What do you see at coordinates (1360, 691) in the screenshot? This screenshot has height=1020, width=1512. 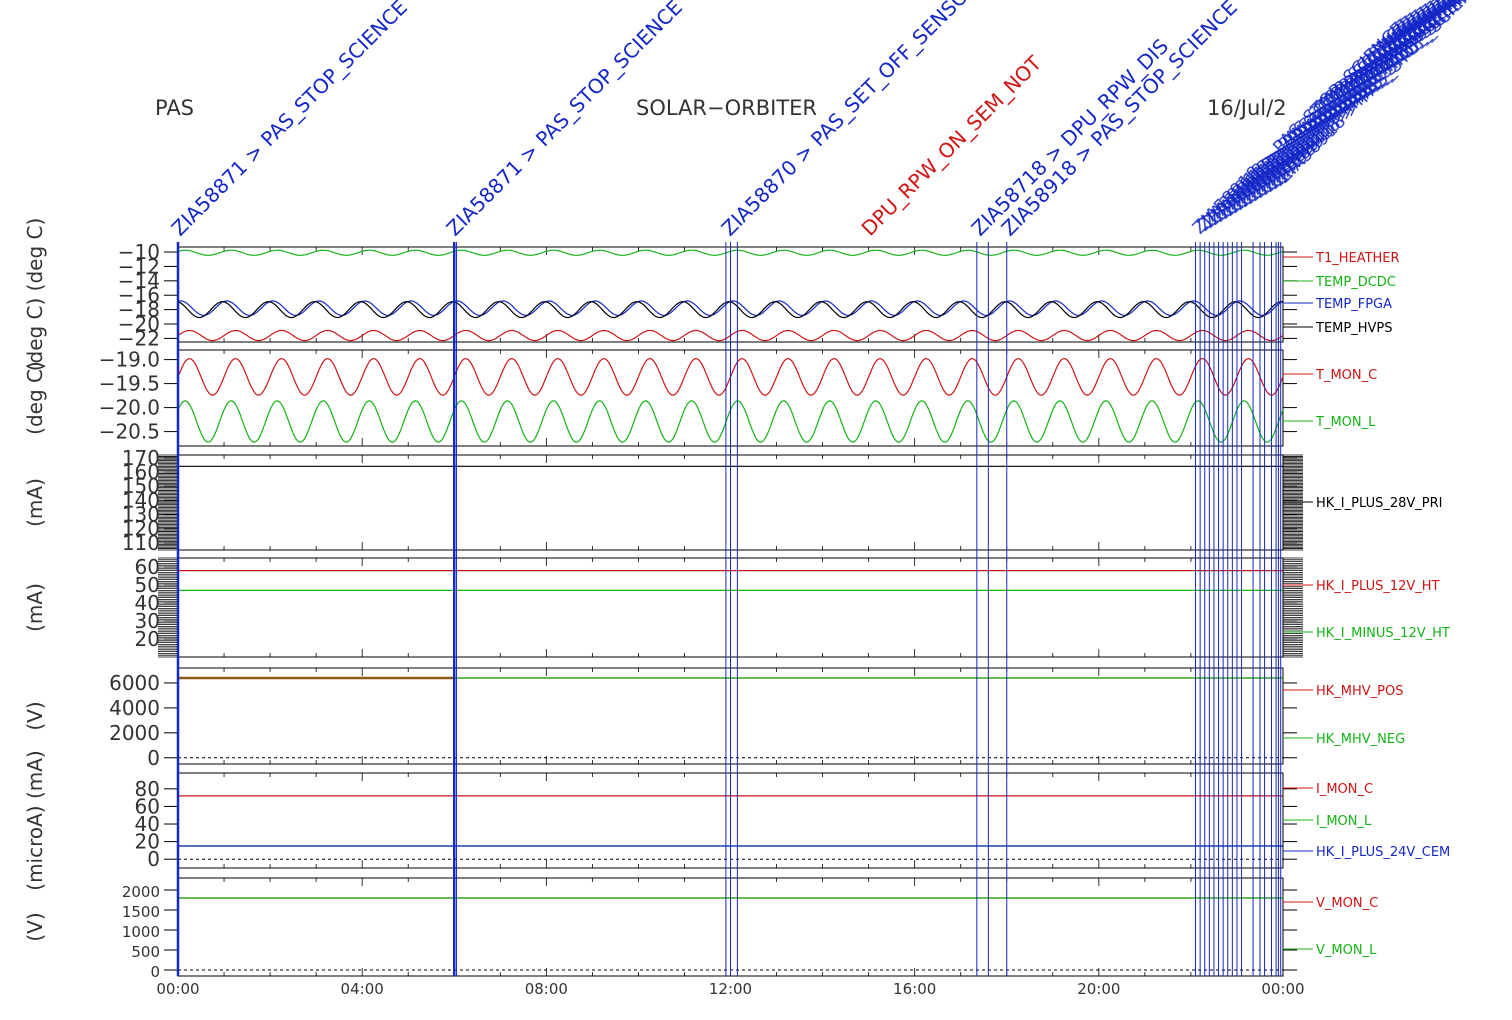 I see `series-label-hk_mhv_pos: HK_MHV_POS` at bounding box center [1360, 691].